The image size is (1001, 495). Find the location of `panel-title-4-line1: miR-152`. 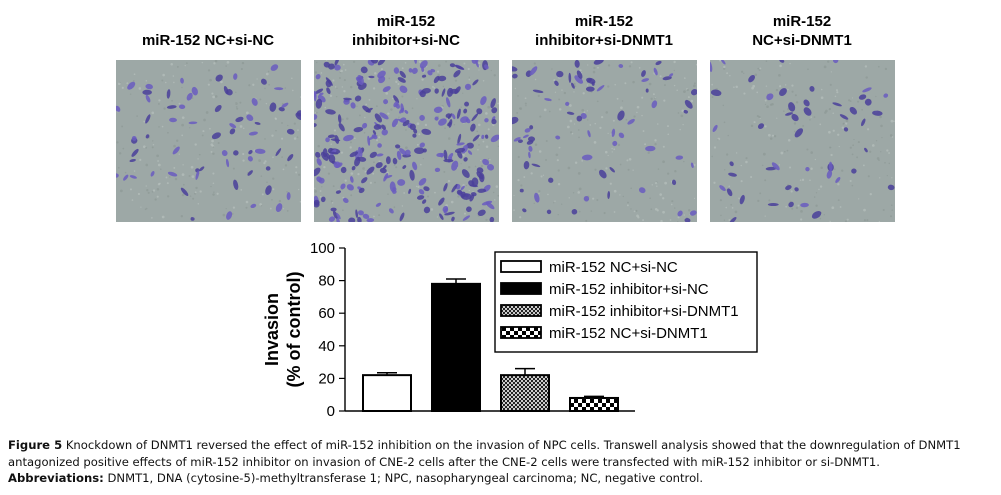

panel-title-4-line1: miR-152 is located at coordinates (802, 21).